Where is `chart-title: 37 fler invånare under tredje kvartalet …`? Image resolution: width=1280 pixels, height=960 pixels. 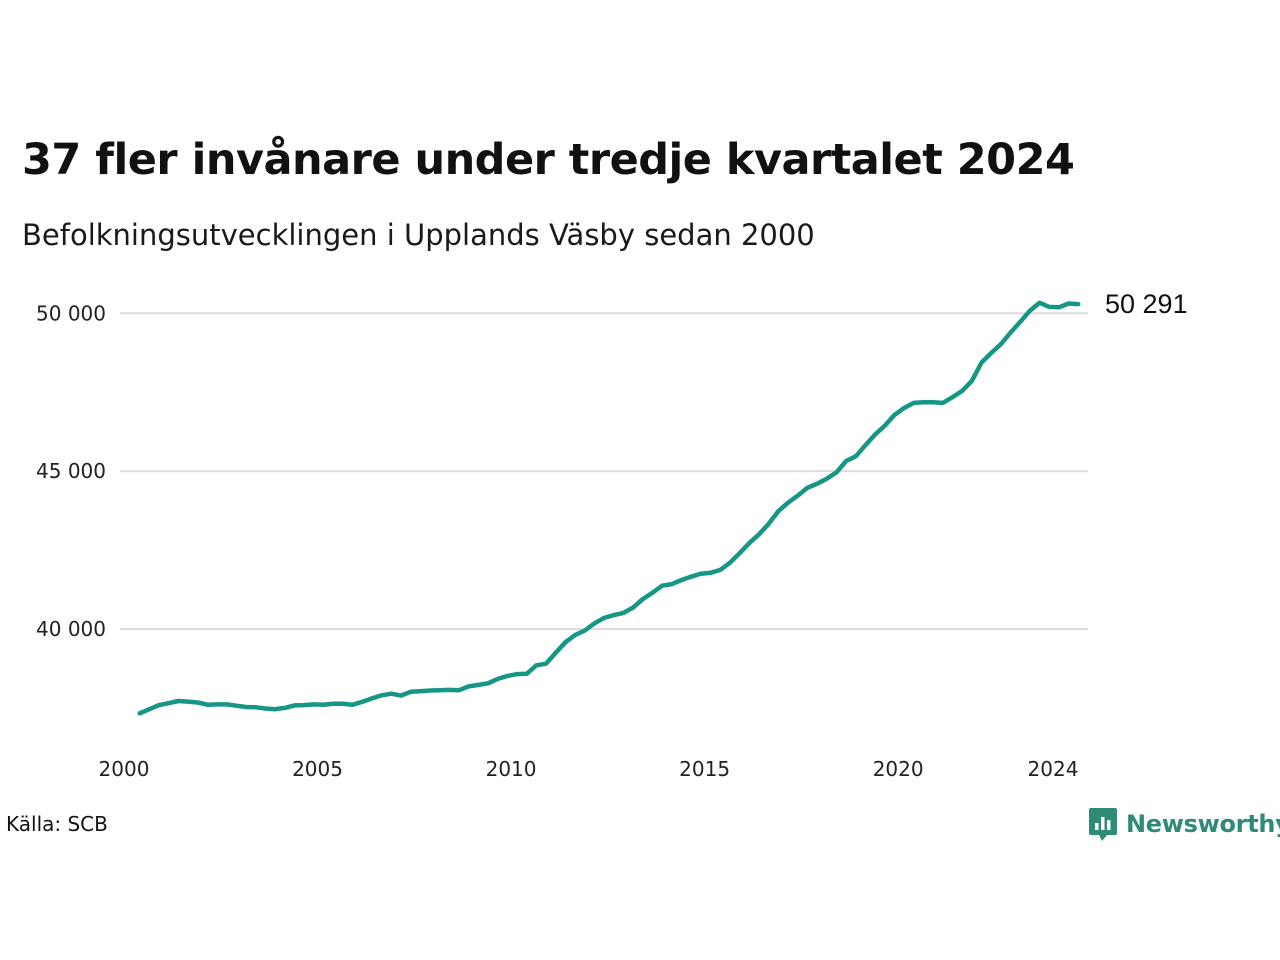 chart-title: 37 fler invånare under tredje kvartalet … is located at coordinates (548, 160).